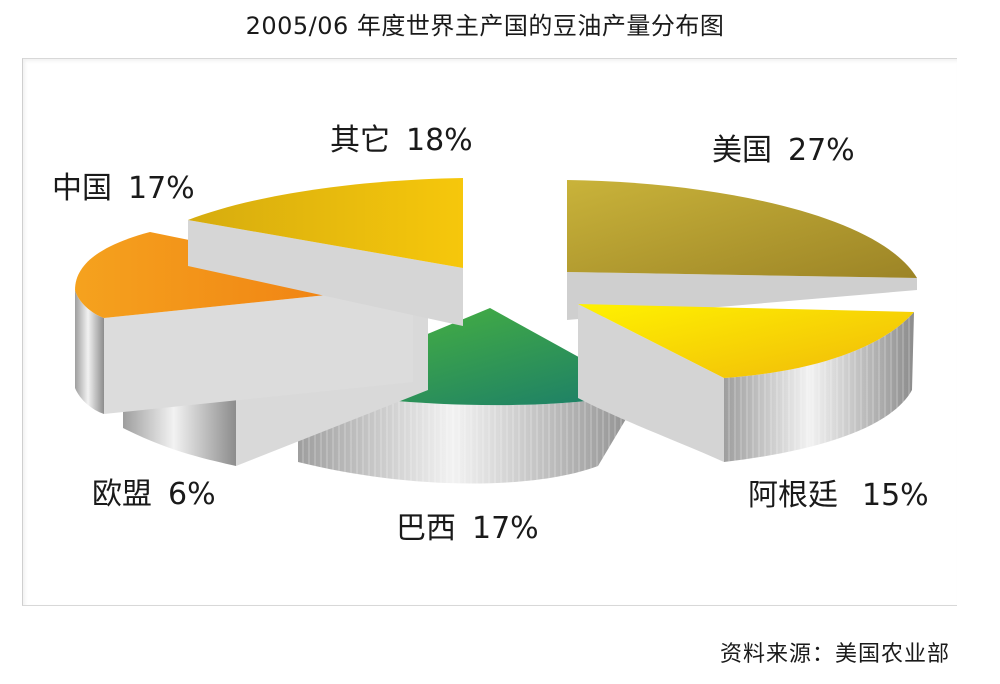  Describe the element at coordinates (82, 188) in the screenshot. I see `svg-text: 中国` at that location.